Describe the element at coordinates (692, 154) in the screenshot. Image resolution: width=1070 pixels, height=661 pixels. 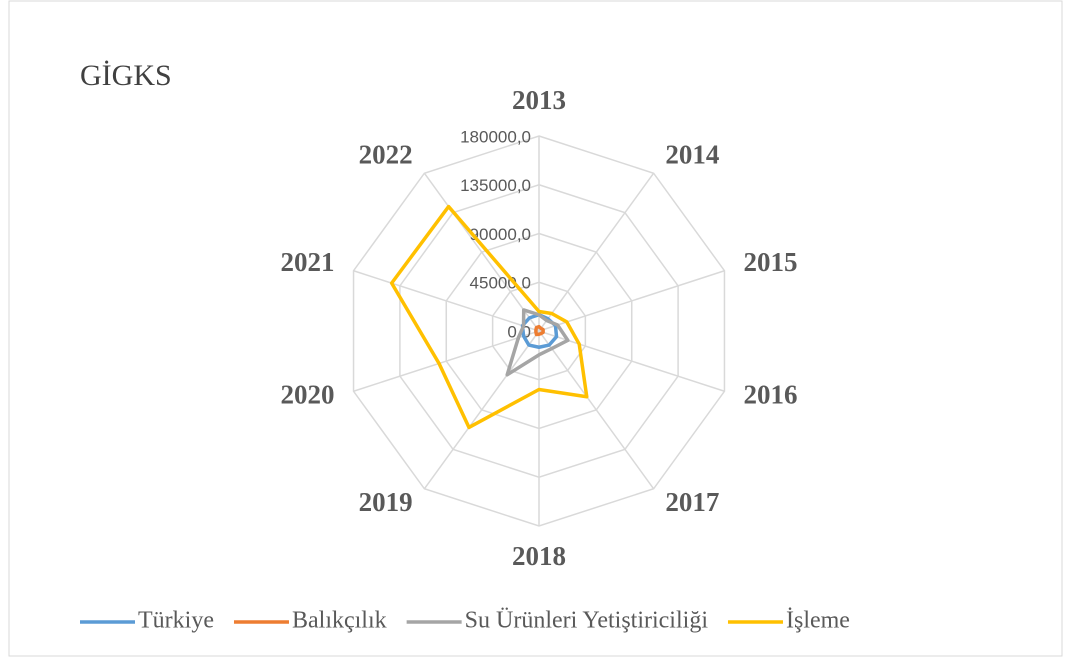
I see `category-label: 2014` at that location.